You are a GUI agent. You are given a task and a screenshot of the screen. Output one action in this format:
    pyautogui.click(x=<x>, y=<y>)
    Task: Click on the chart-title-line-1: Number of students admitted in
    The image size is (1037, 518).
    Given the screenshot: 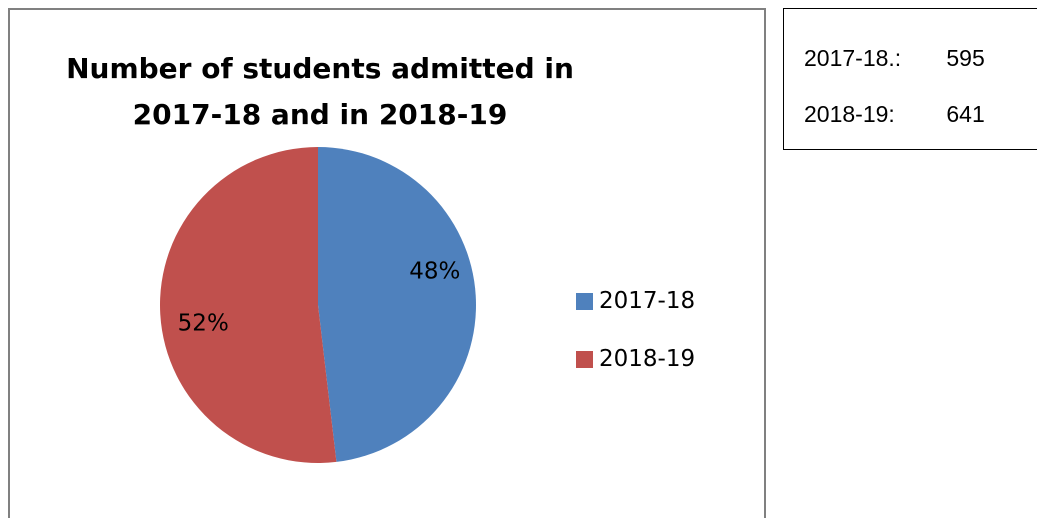 What is the action you would take?
    pyautogui.click(x=320, y=68)
    